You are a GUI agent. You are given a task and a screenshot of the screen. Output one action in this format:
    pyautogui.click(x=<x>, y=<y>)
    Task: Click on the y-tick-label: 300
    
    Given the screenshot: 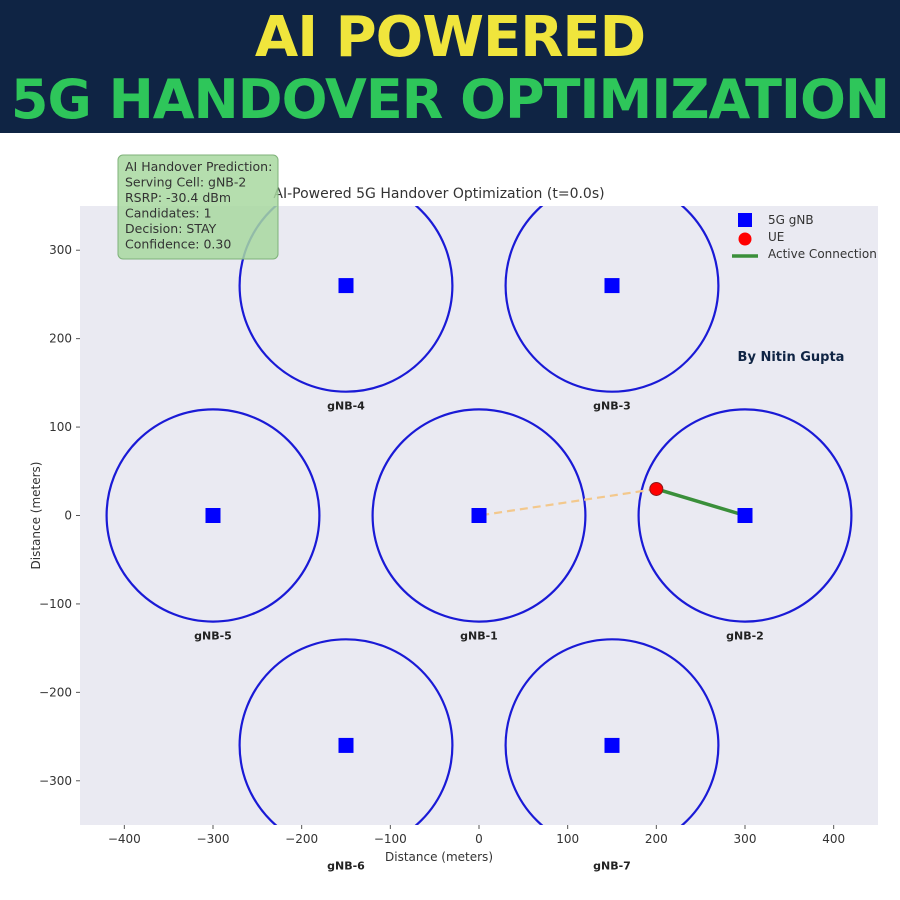 What is the action you would take?
    pyautogui.click(x=60, y=250)
    